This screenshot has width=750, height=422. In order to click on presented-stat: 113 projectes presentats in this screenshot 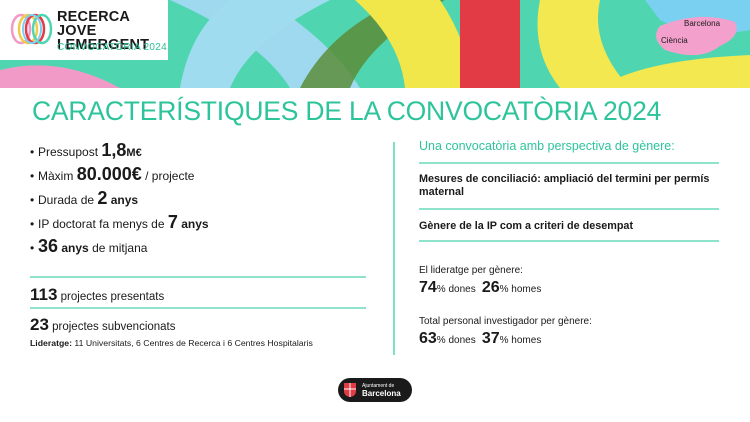, I will do `click(97, 295)`.